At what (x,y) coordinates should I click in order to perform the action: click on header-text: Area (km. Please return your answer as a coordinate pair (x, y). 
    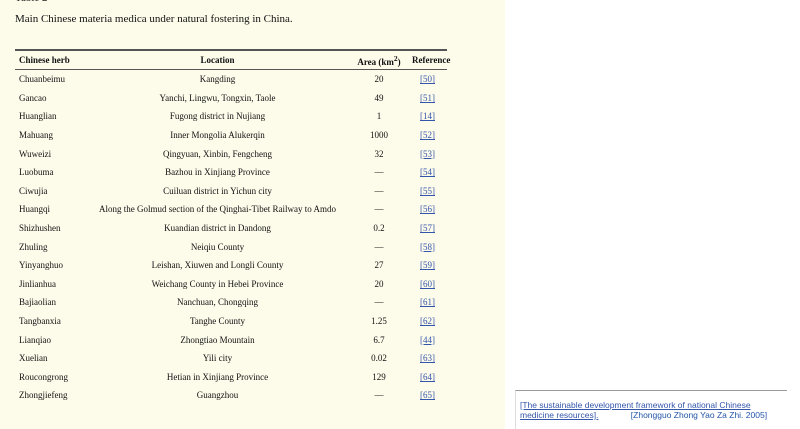
    Looking at the image, I should click on (375, 61).